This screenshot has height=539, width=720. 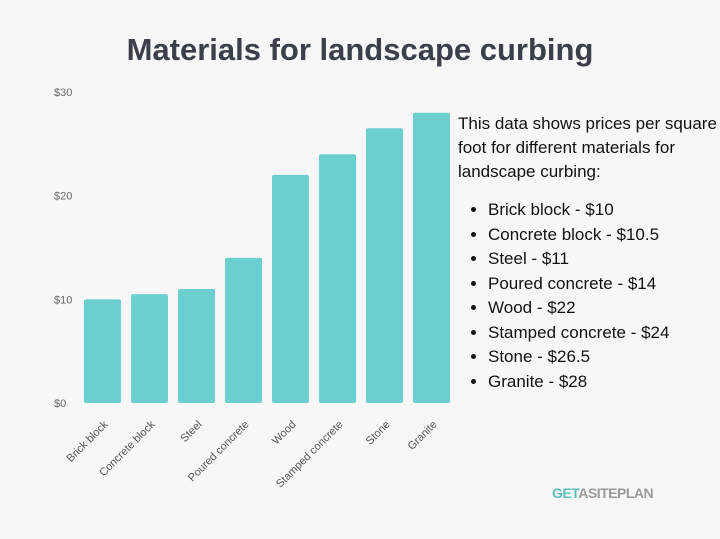 What do you see at coordinates (63, 197) in the screenshot?
I see `y-tick-label: $20` at bounding box center [63, 197].